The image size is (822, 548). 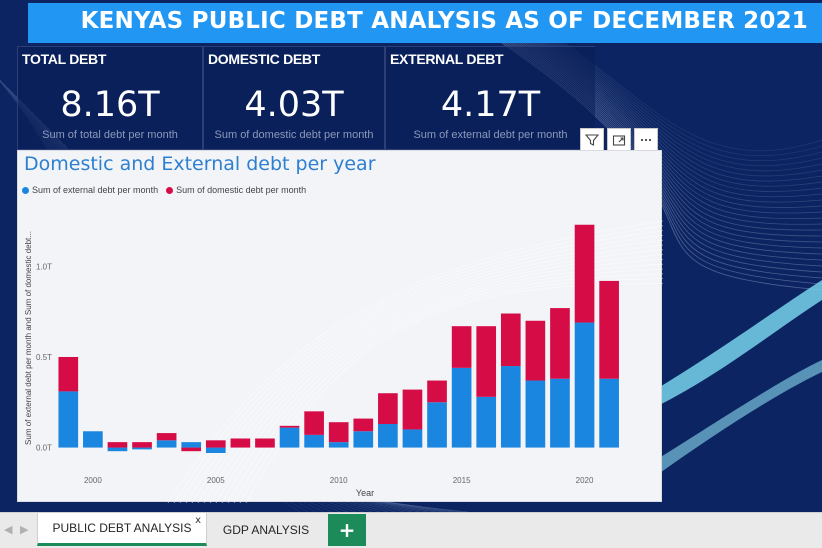 What do you see at coordinates (44, 357) in the screenshot?
I see `y-tick-label: 0.5T` at bounding box center [44, 357].